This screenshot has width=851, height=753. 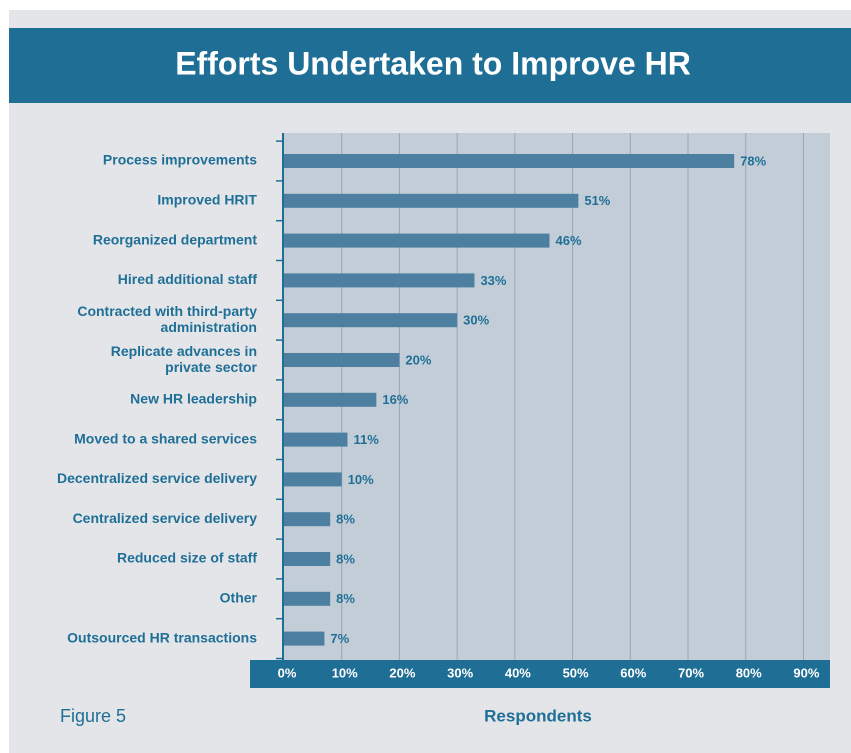 I want to click on x-tick-label: 40%, so click(x=518, y=672).